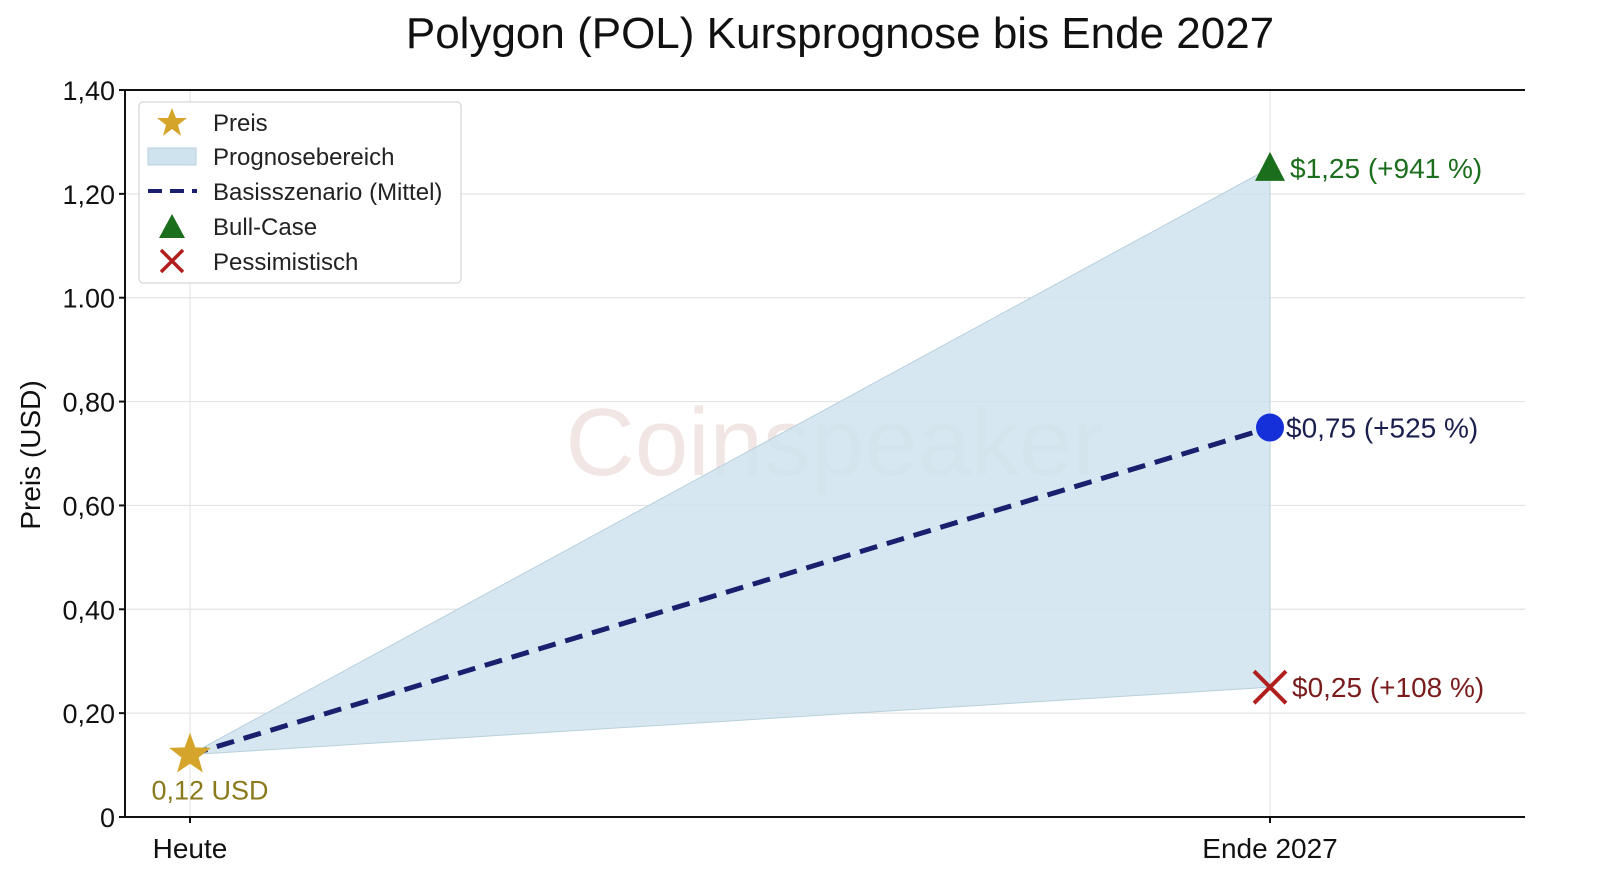 The image size is (1600, 893). Describe the element at coordinates (107, 818) in the screenshot. I see `y-tick-label: 0` at that location.